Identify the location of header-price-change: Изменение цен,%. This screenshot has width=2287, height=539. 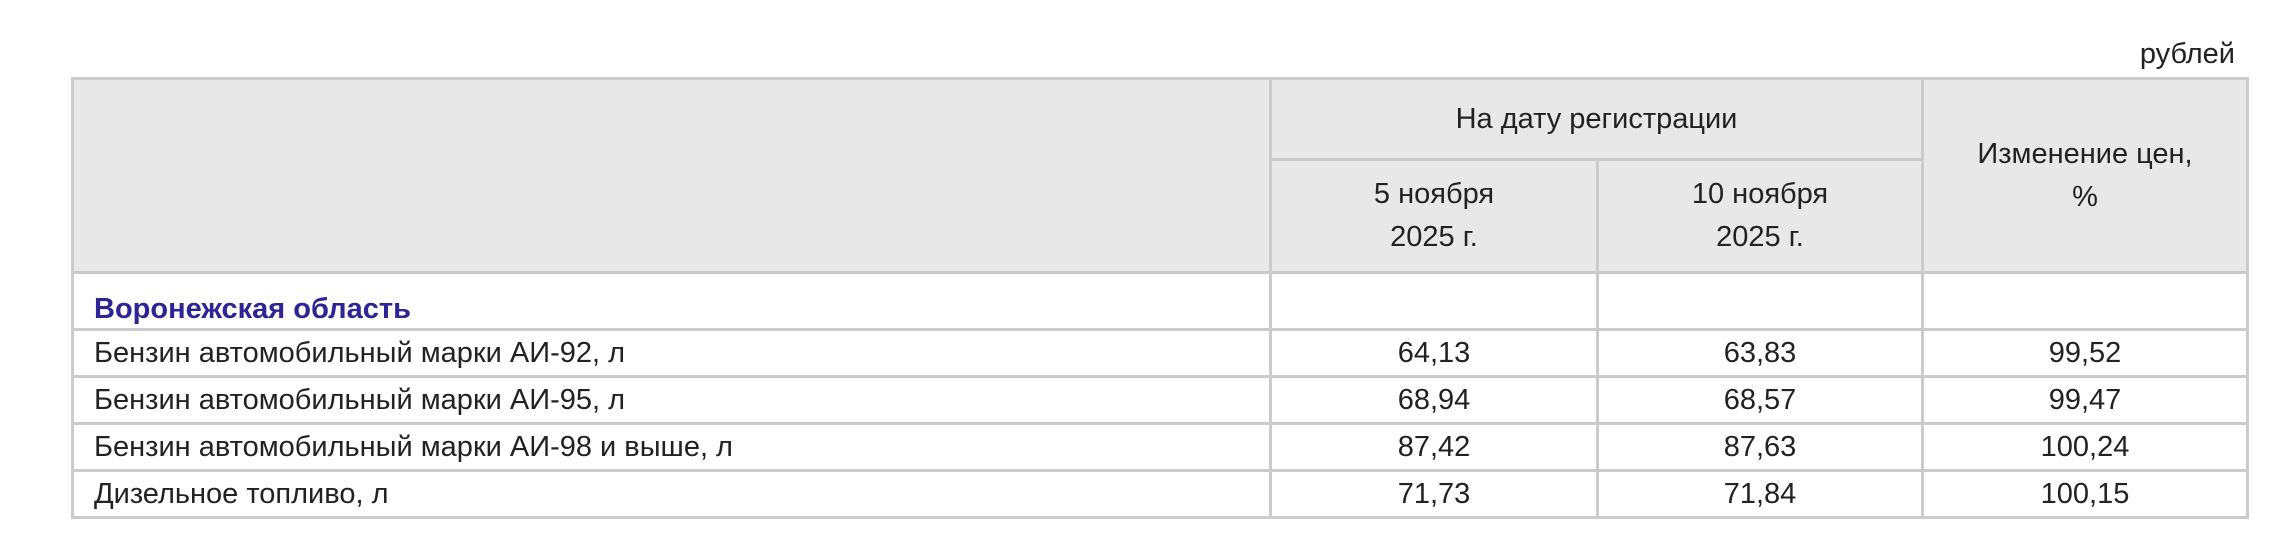
(2085, 175).